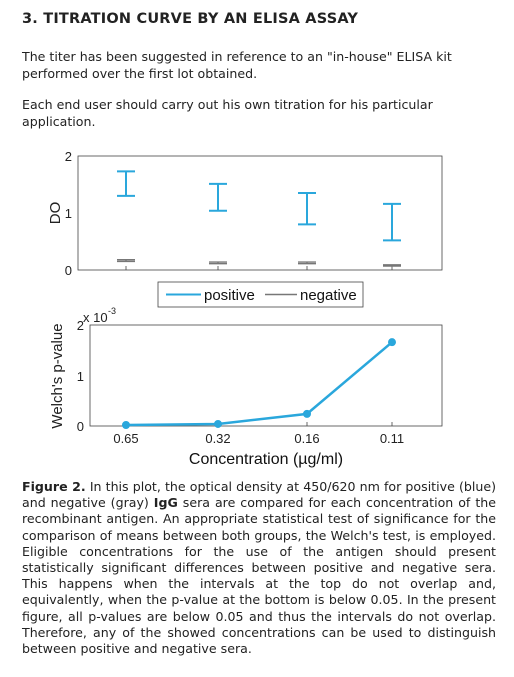 This screenshot has width=514, height=677. I want to click on bottom-ytick-1: 1, so click(80, 376).